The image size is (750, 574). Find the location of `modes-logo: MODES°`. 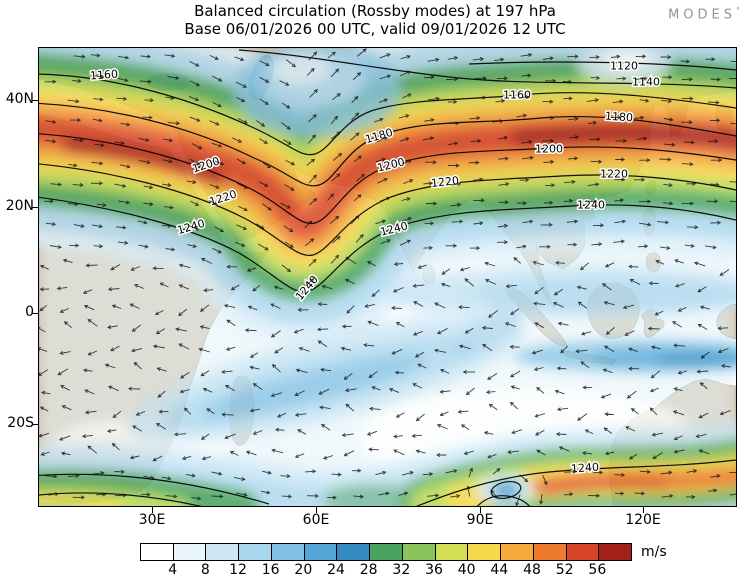

modes-logo: MODES° is located at coordinates (704, 14).